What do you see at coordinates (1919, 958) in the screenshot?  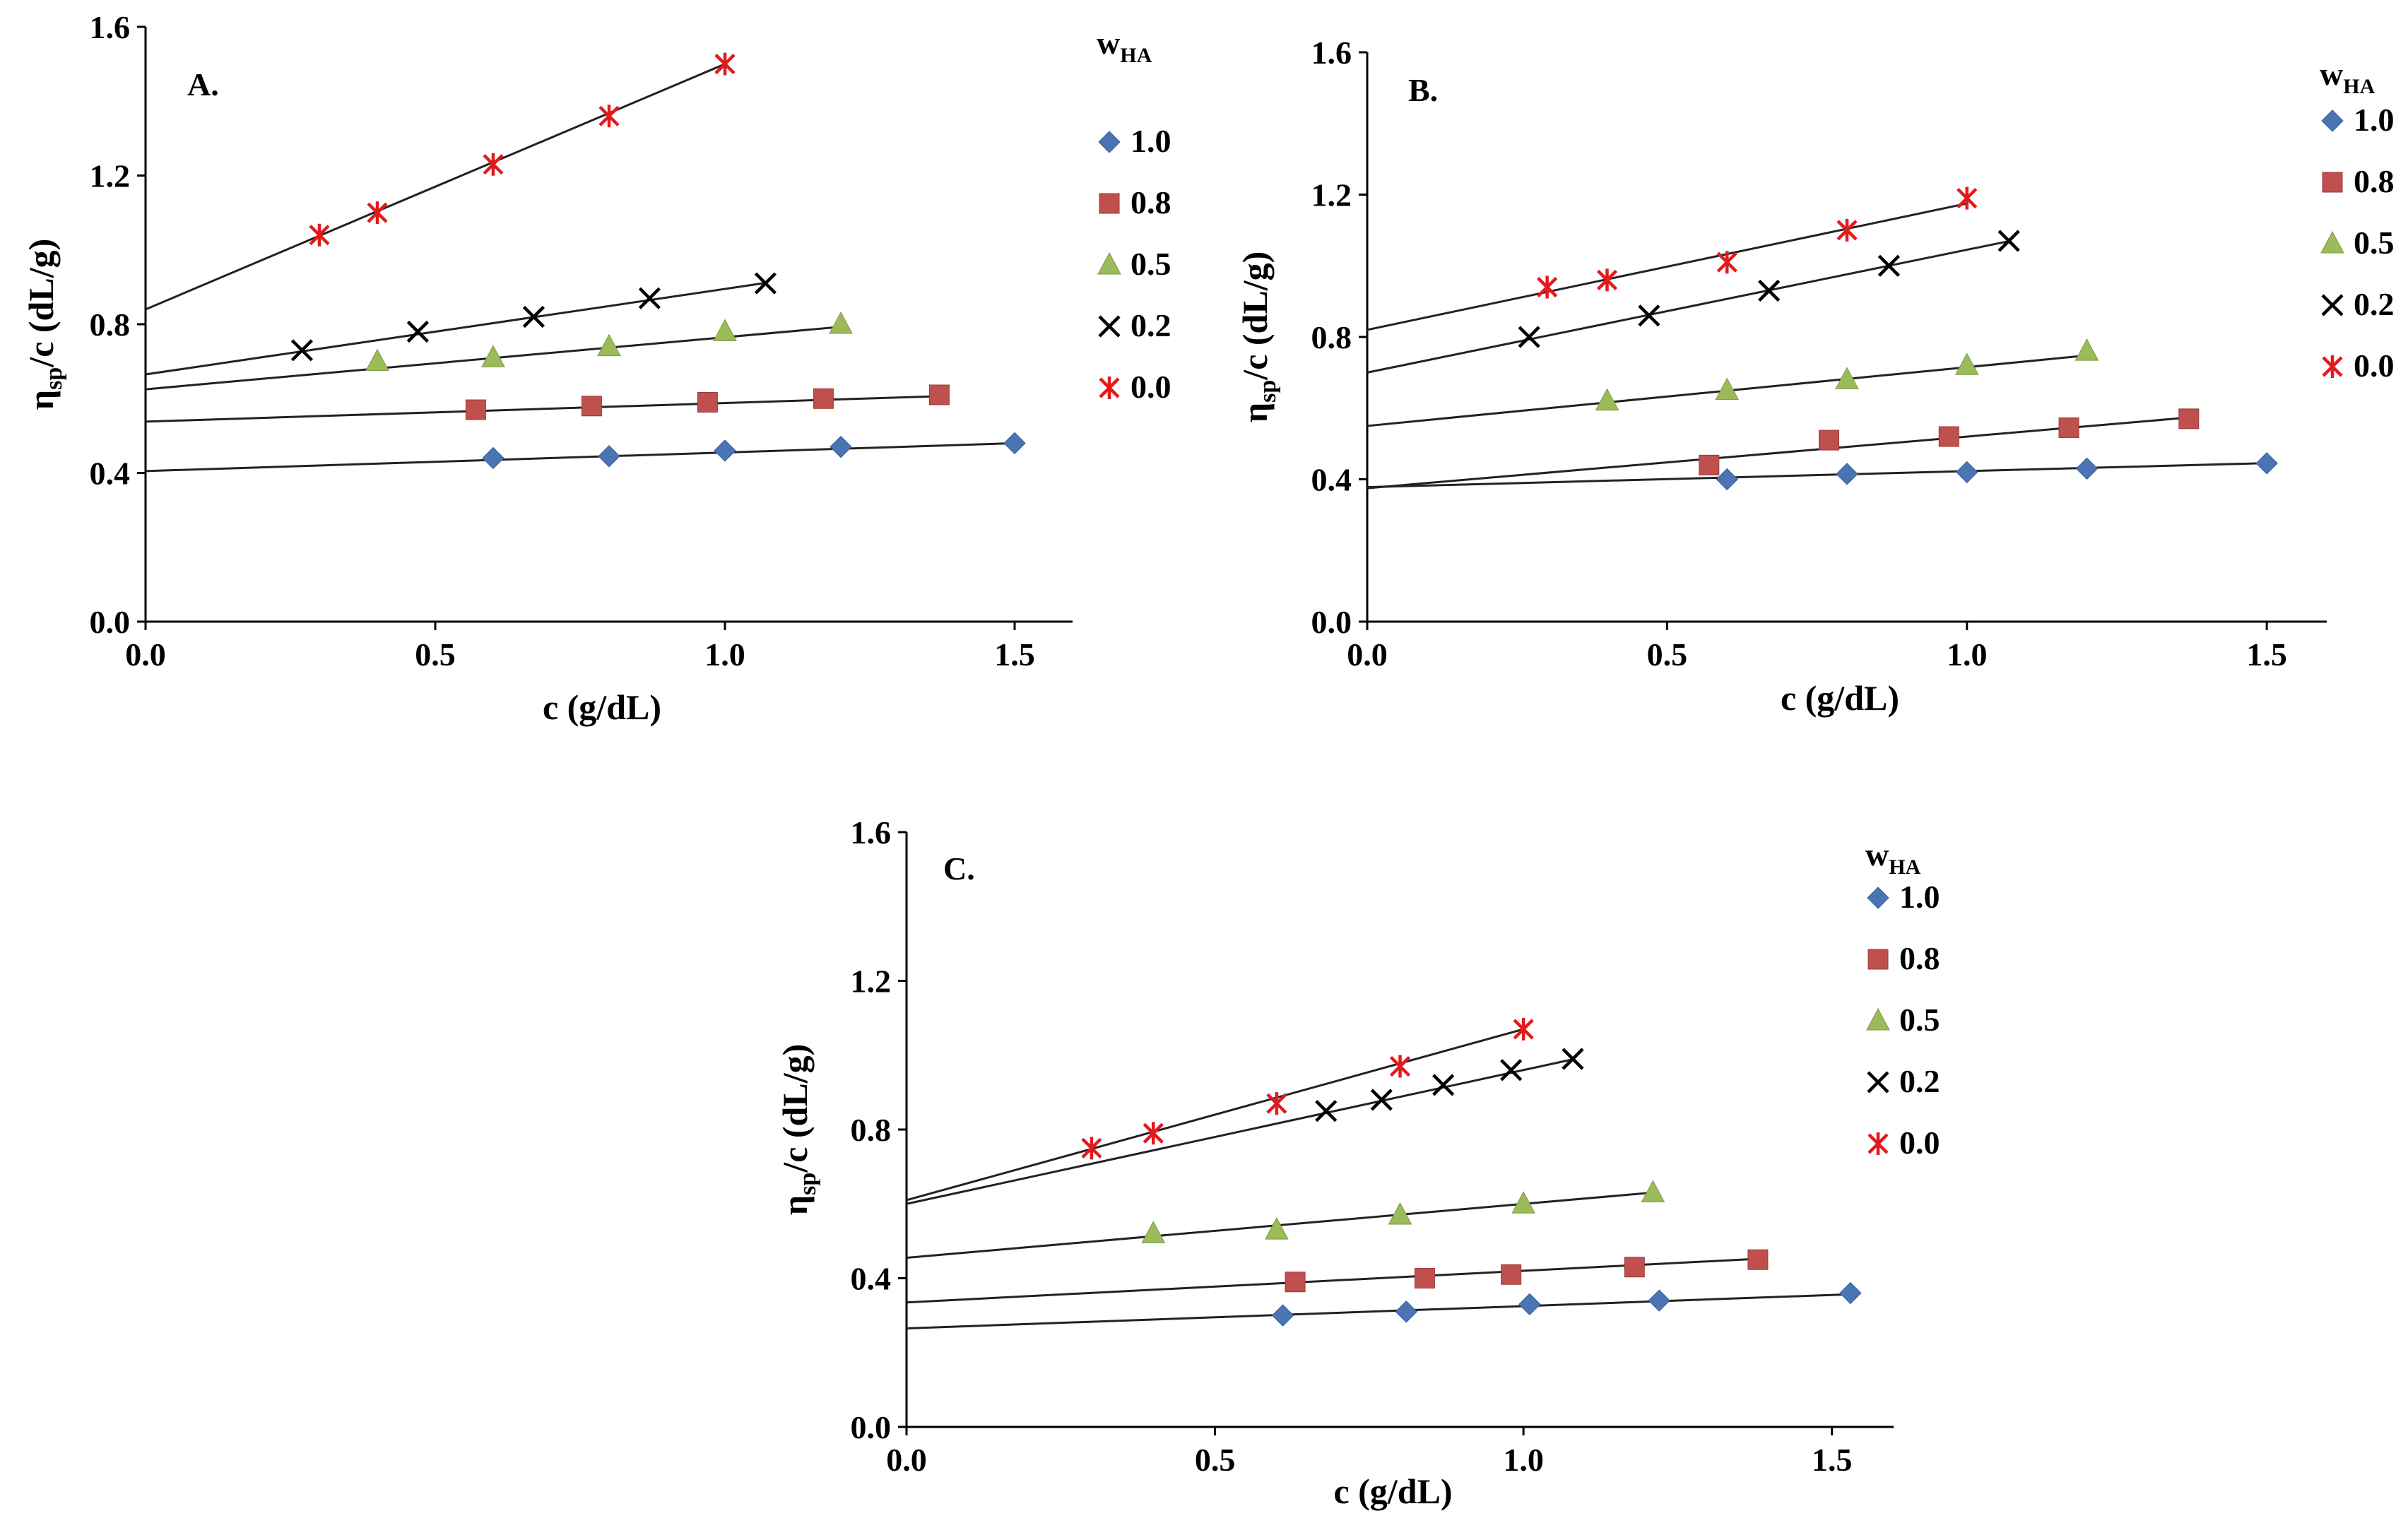 I see `legend-label: 0.8` at bounding box center [1919, 958].